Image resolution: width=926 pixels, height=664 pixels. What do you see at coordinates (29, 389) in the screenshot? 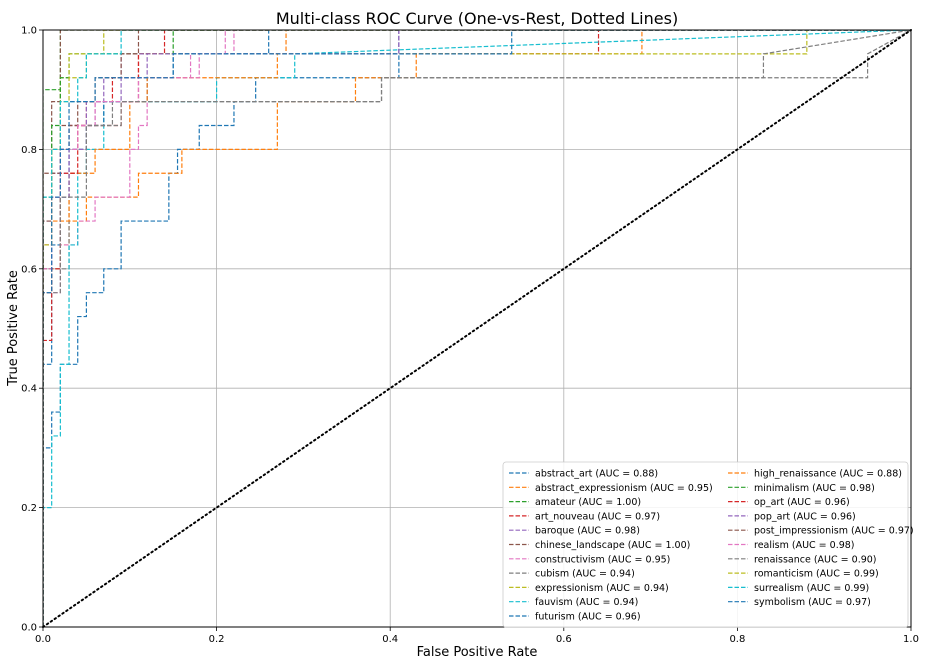
I see `y-tick-label: 0.4` at bounding box center [29, 389].